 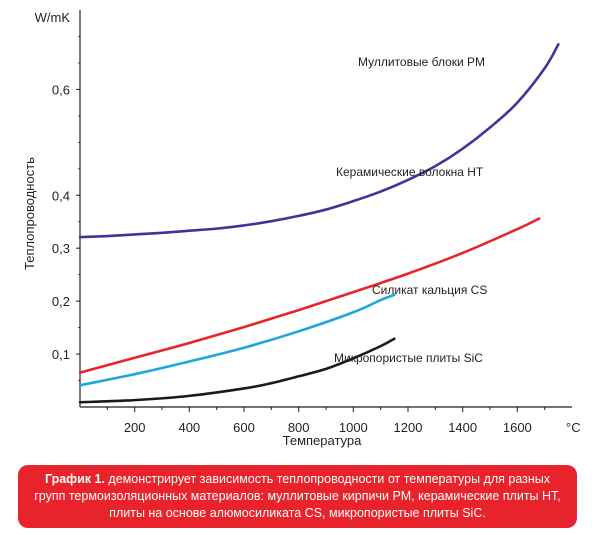 What do you see at coordinates (53, 17) in the screenshot?
I see `y-unit-label: W/mK` at bounding box center [53, 17].